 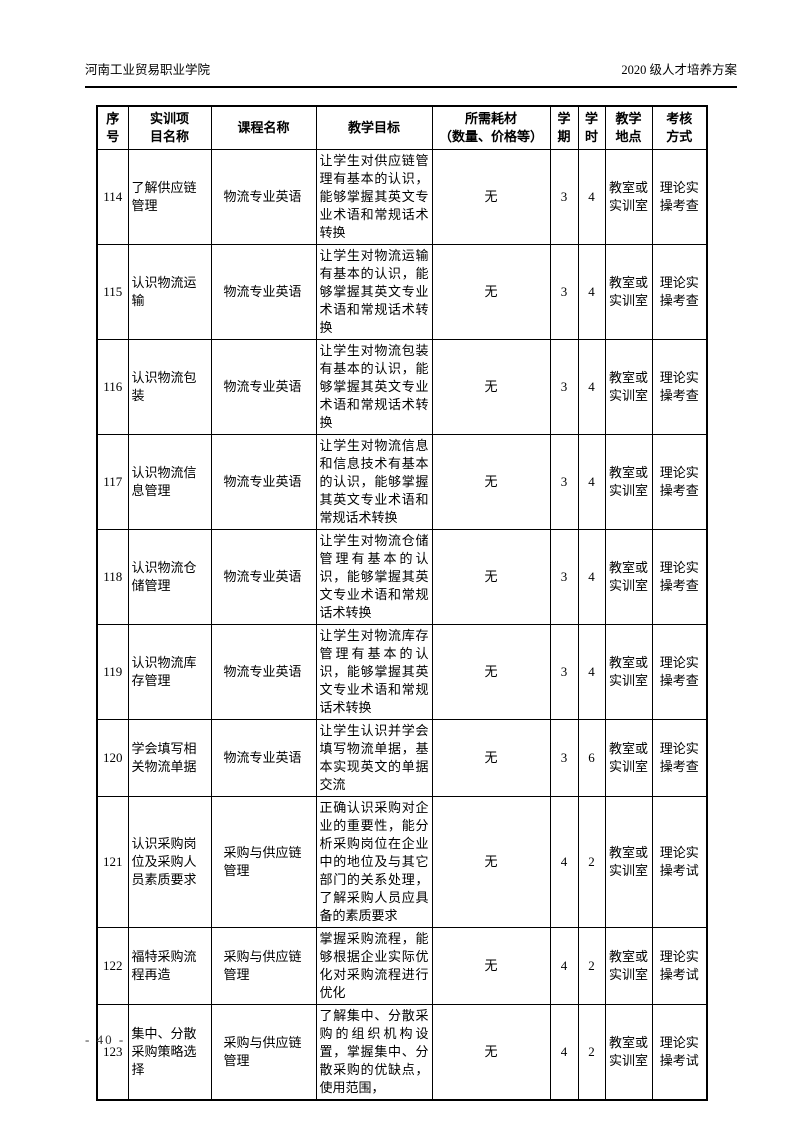 What do you see at coordinates (628, 127) in the screenshot?
I see `col-header-location: 教学 地点` at bounding box center [628, 127].